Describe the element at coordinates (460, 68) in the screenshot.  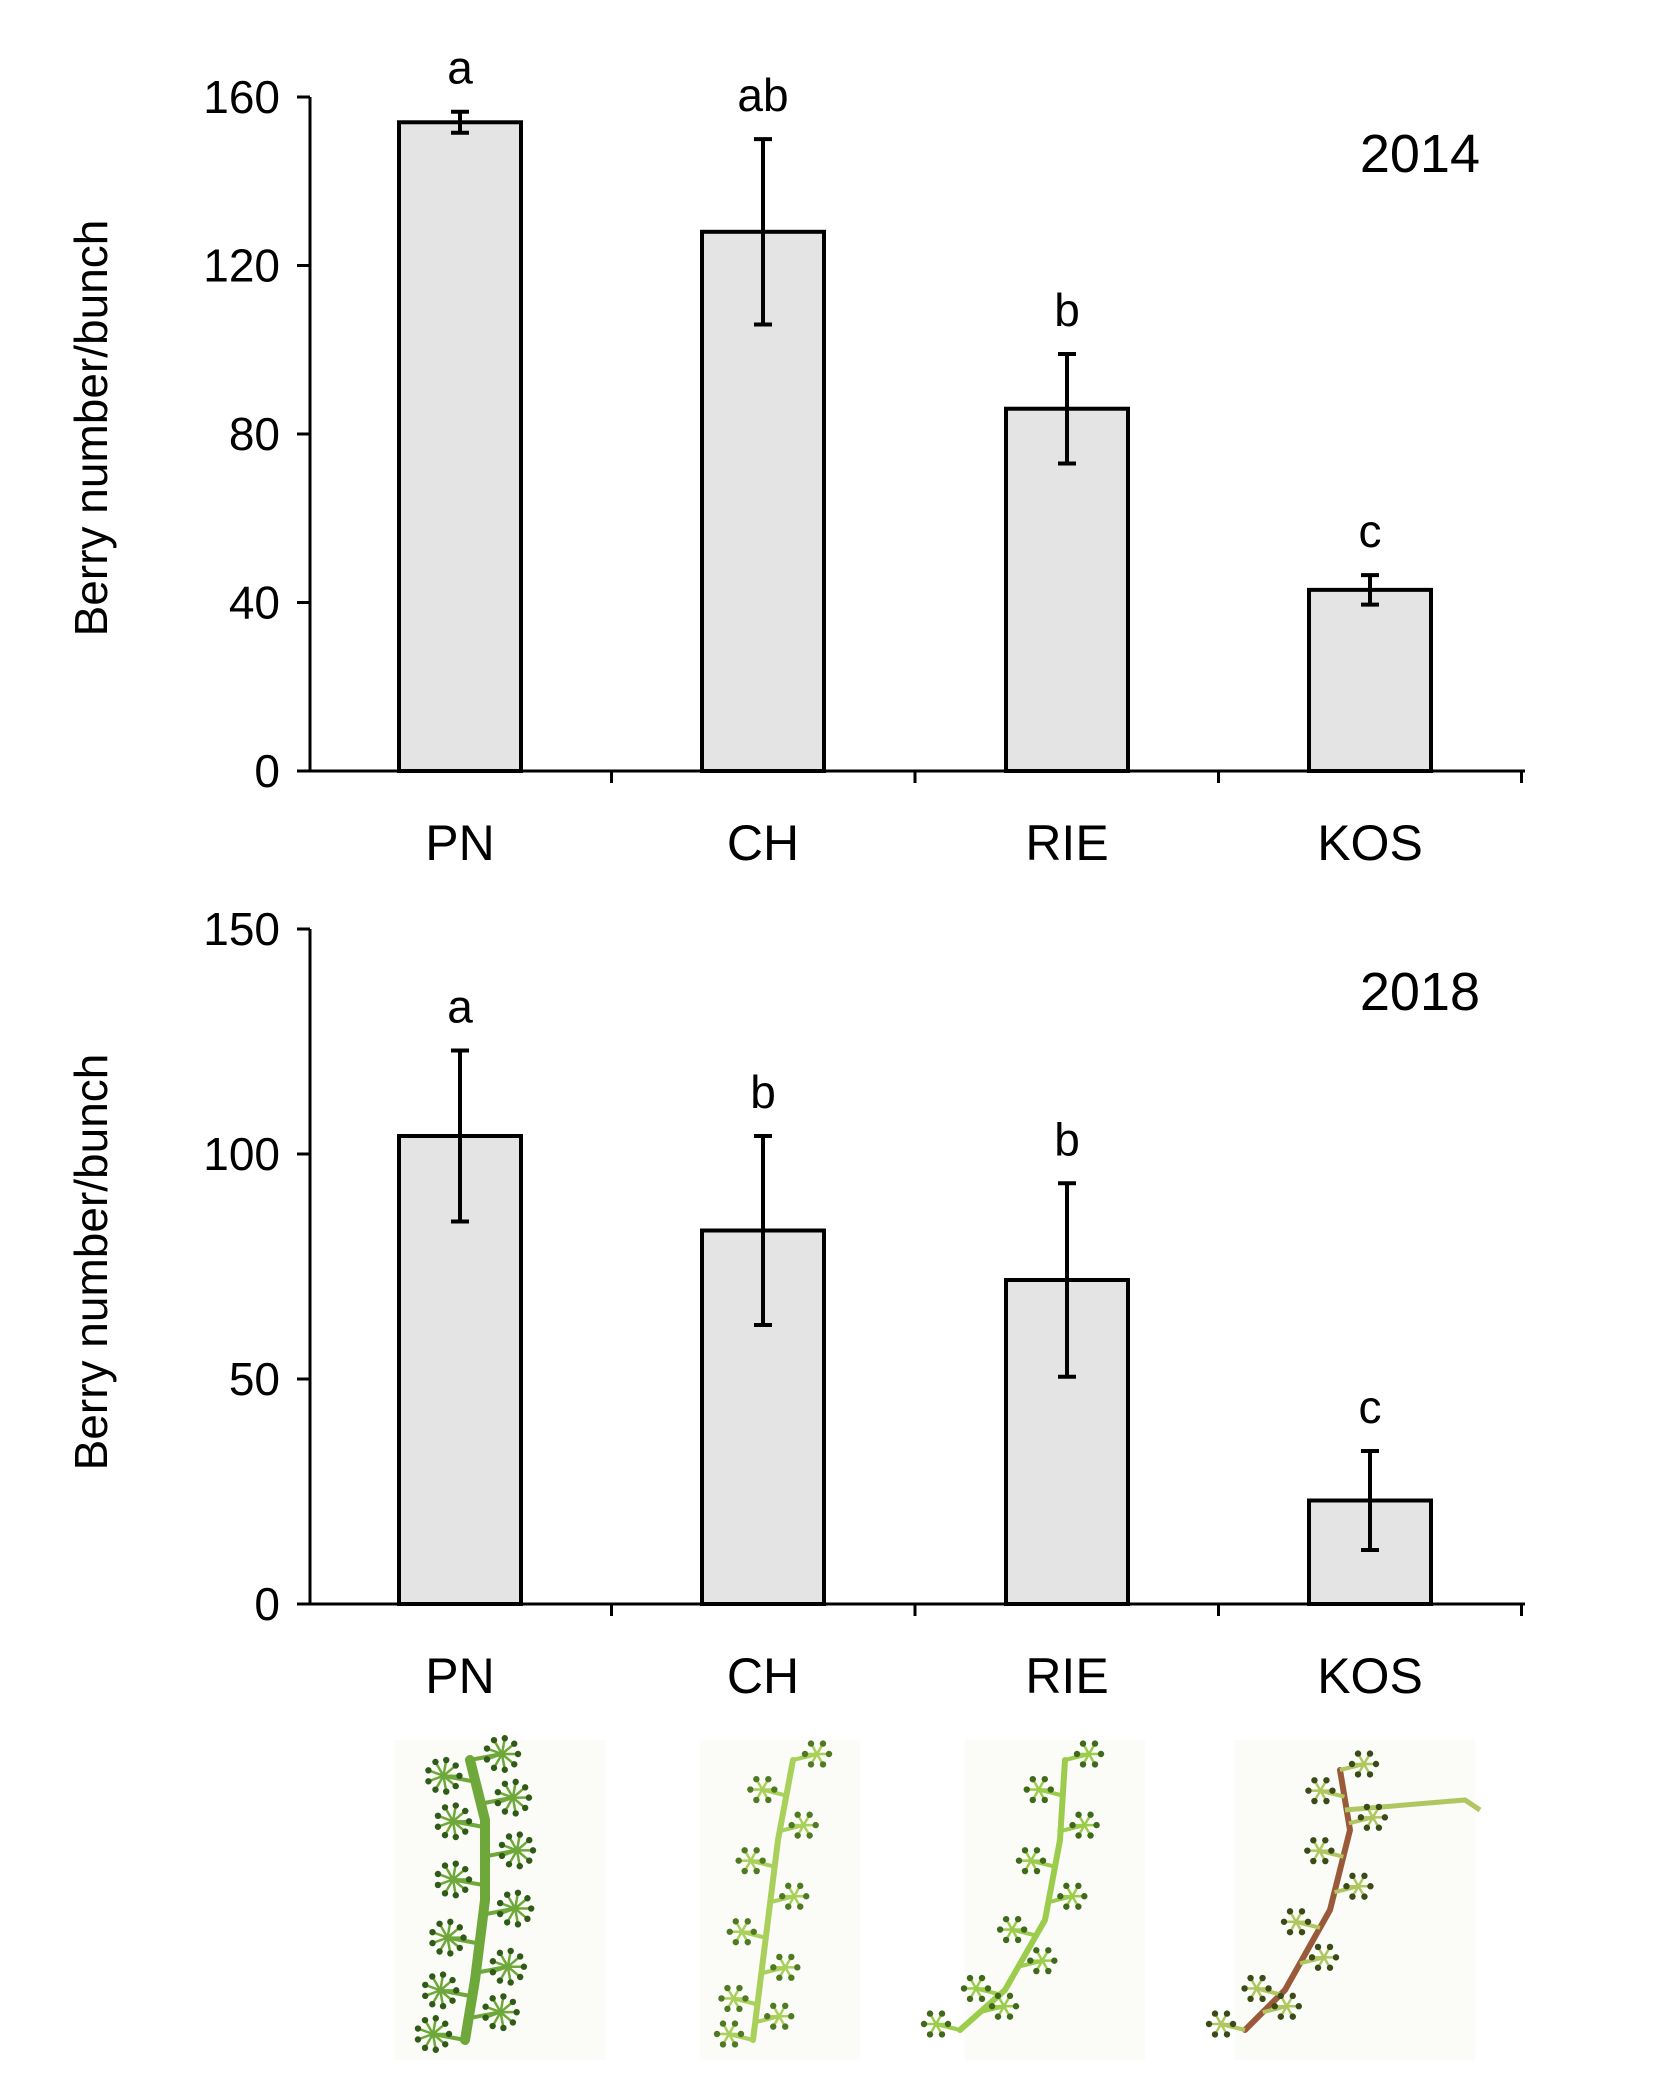
I see `significance-letter: a` at that location.